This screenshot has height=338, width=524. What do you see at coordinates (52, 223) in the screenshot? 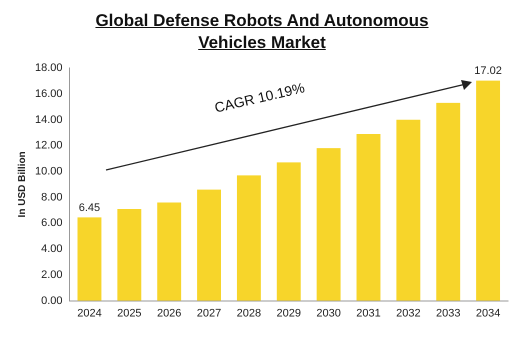
I see `y-tick-label: 6.00` at bounding box center [52, 223].